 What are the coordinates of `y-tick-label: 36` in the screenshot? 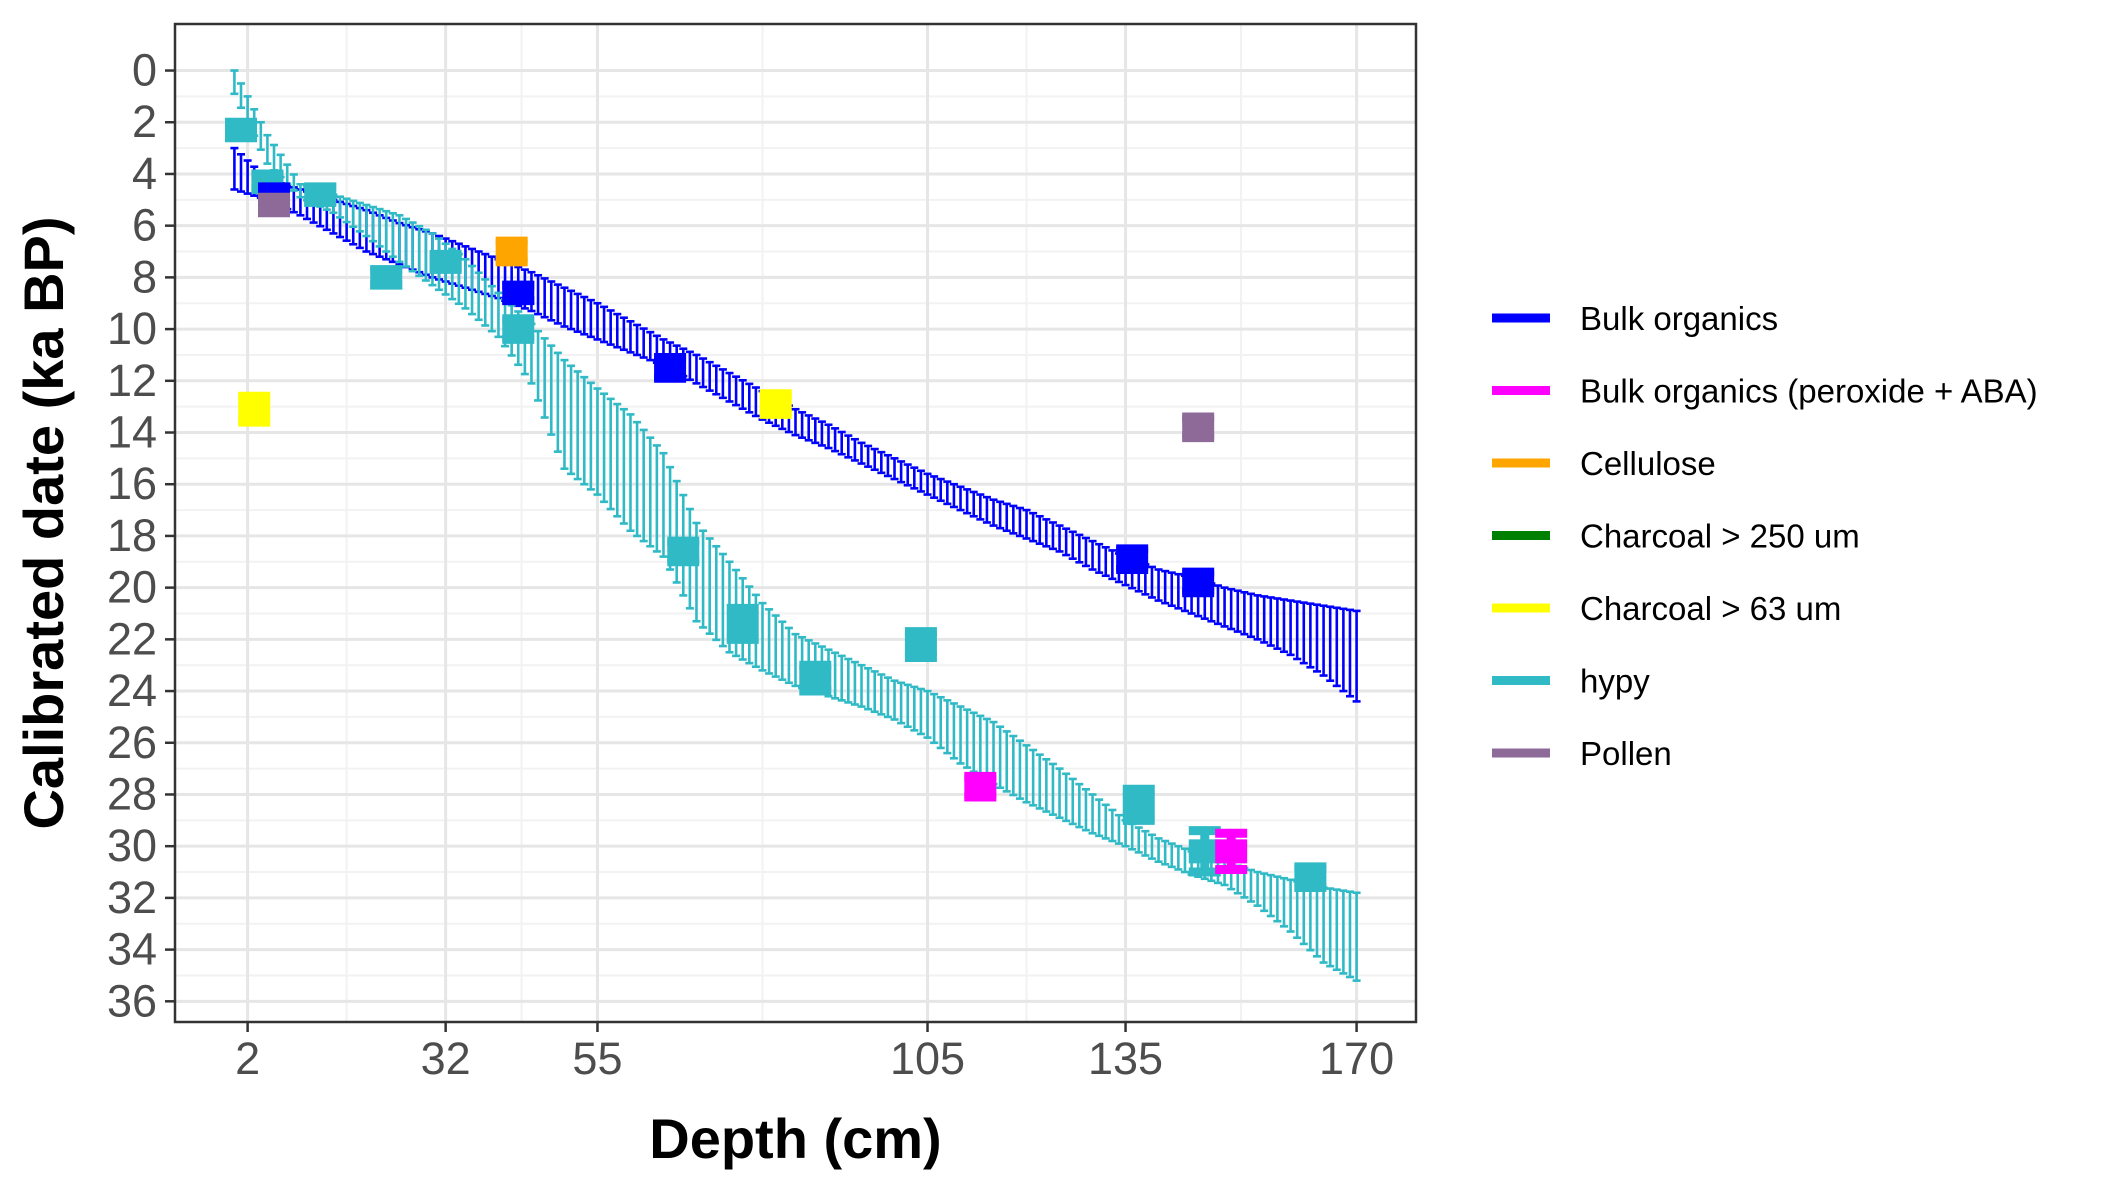 It's located at (132, 1000).